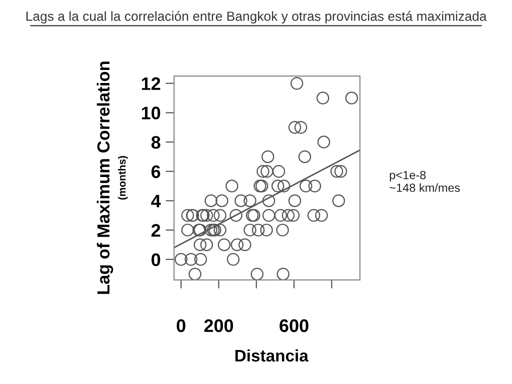  What do you see at coordinates (155, 142) in the screenshot?
I see `y-tick-label: 8` at bounding box center [155, 142].